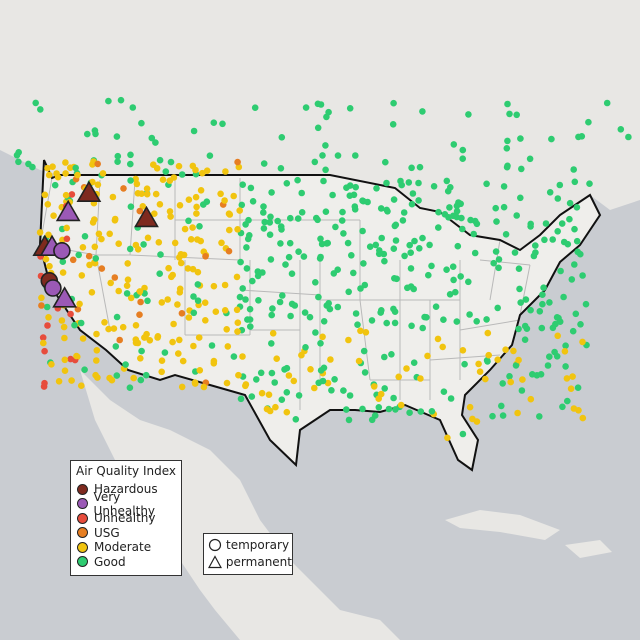 Image resolution: width=640 pixels, height=640 pixels. Describe the element at coordinates (89, 191) in the screenshot. I see `permanent-monitor-marker` at that location.